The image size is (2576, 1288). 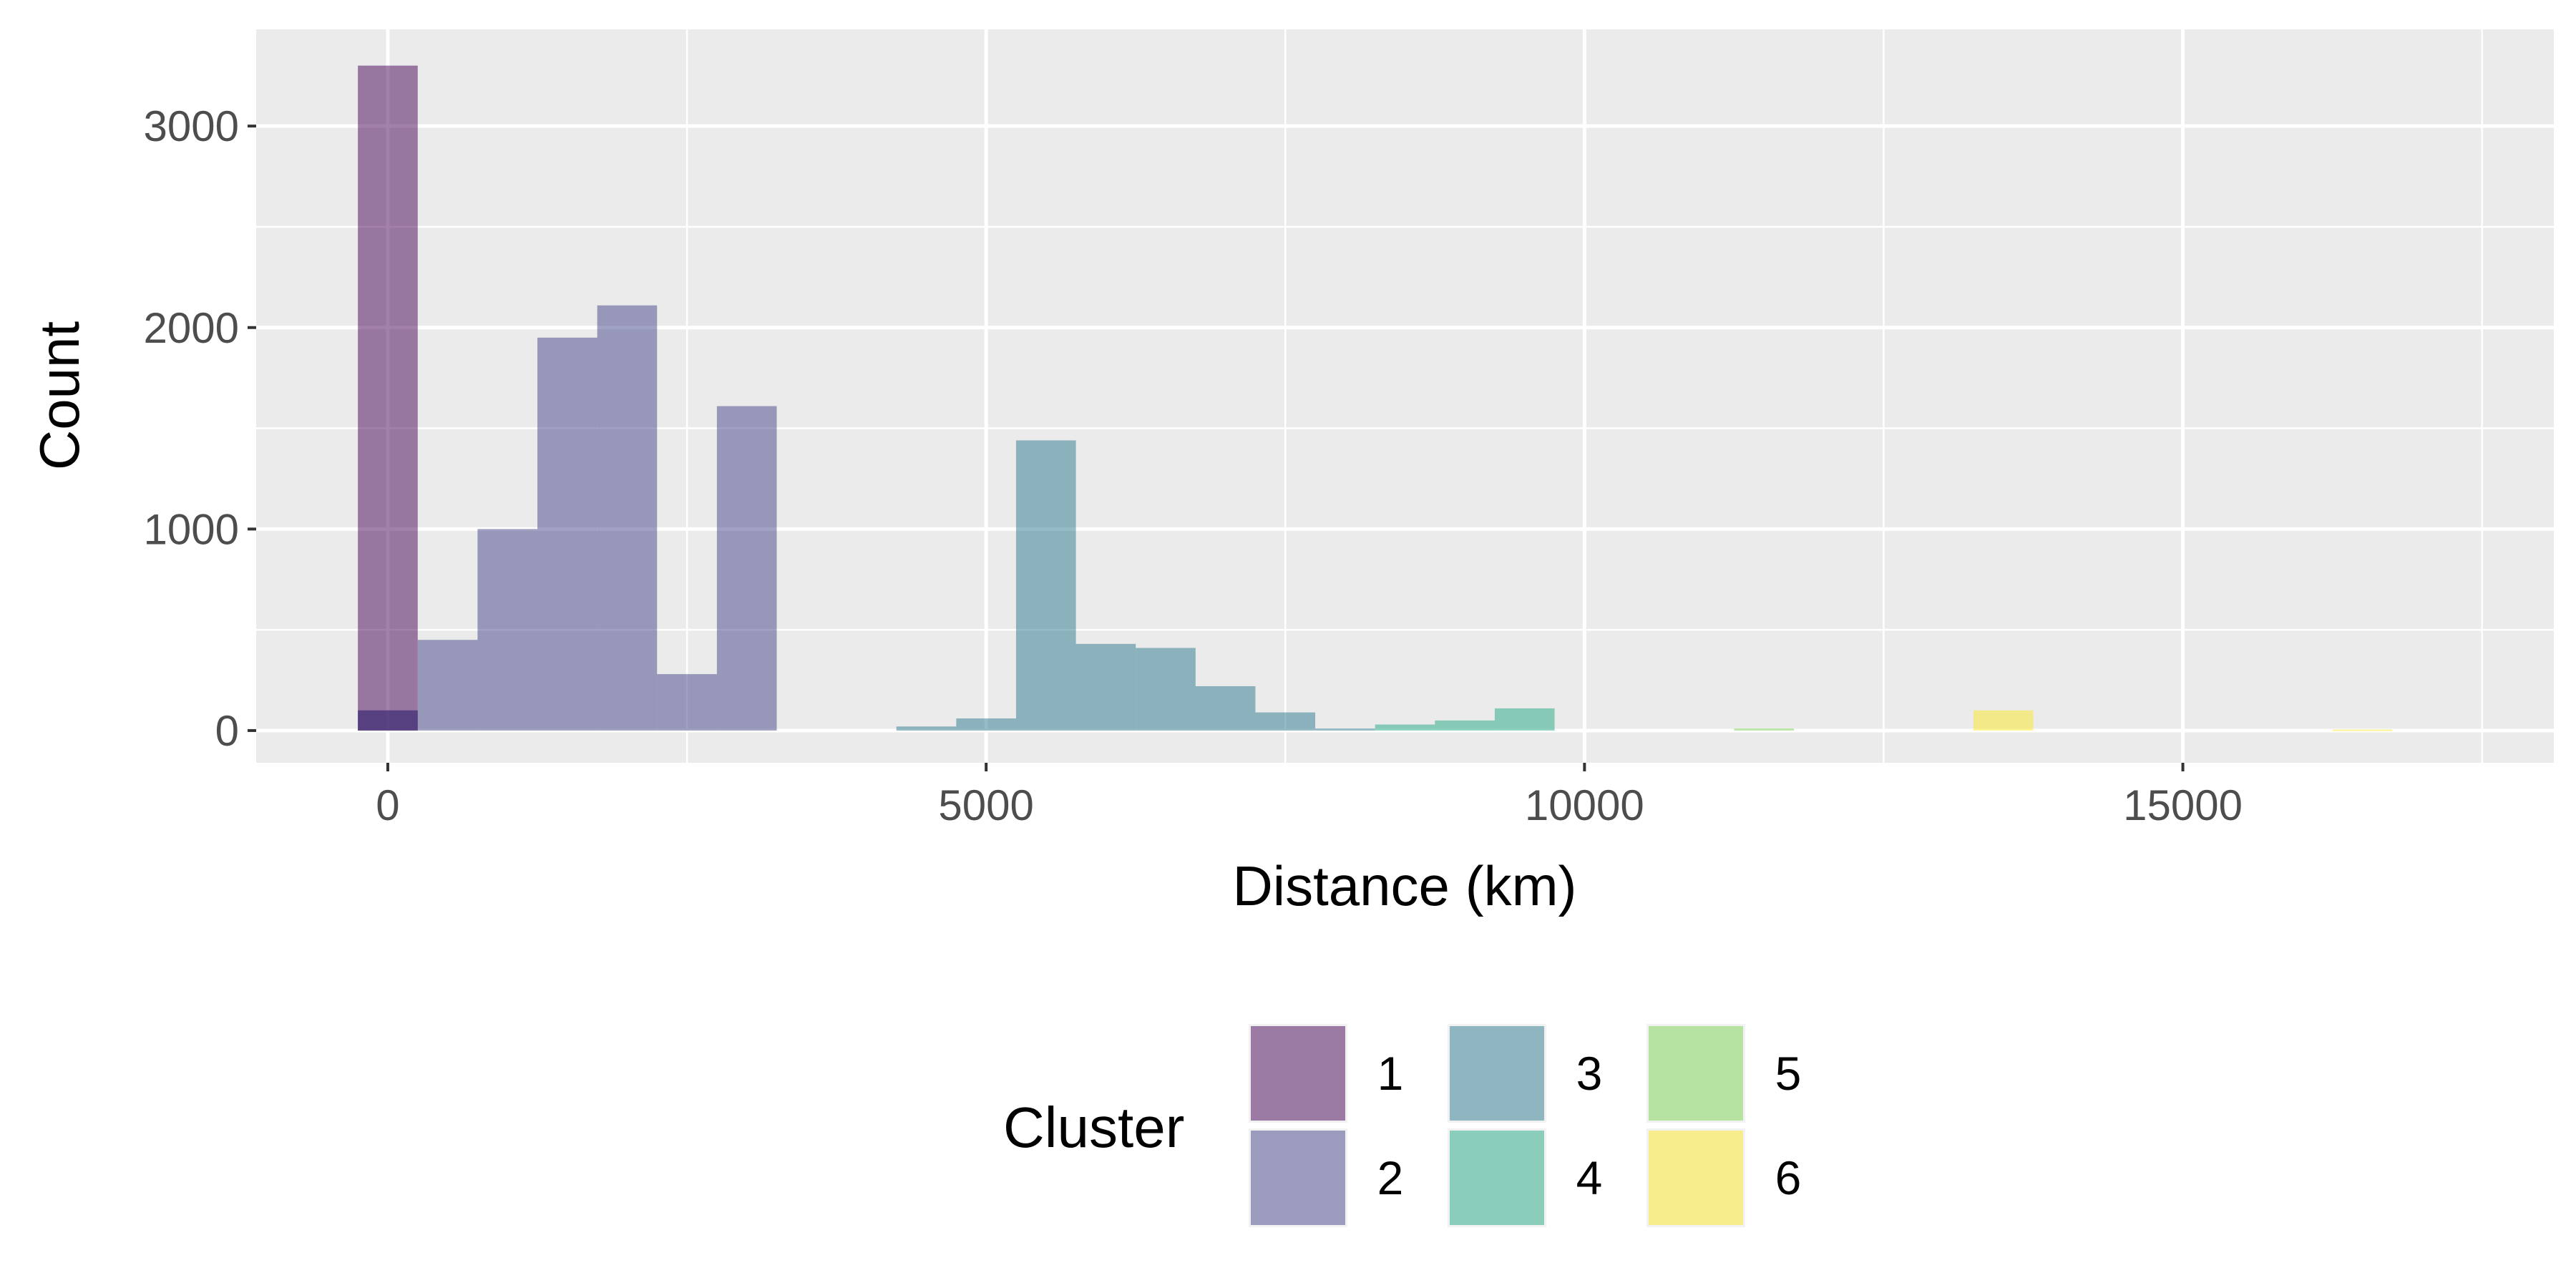 What do you see at coordinates (2183, 805) in the screenshot?
I see `x-tick-label: 15000` at bounding box center [2183, 805].